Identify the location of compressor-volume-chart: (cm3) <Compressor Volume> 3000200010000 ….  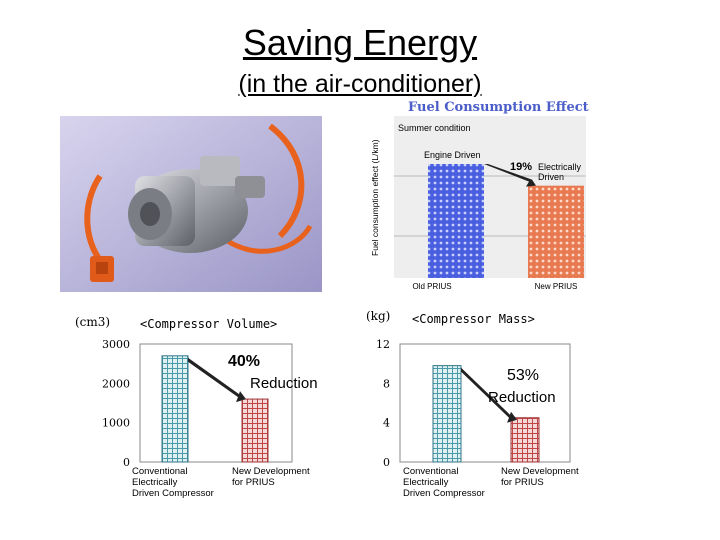
(196, 407).